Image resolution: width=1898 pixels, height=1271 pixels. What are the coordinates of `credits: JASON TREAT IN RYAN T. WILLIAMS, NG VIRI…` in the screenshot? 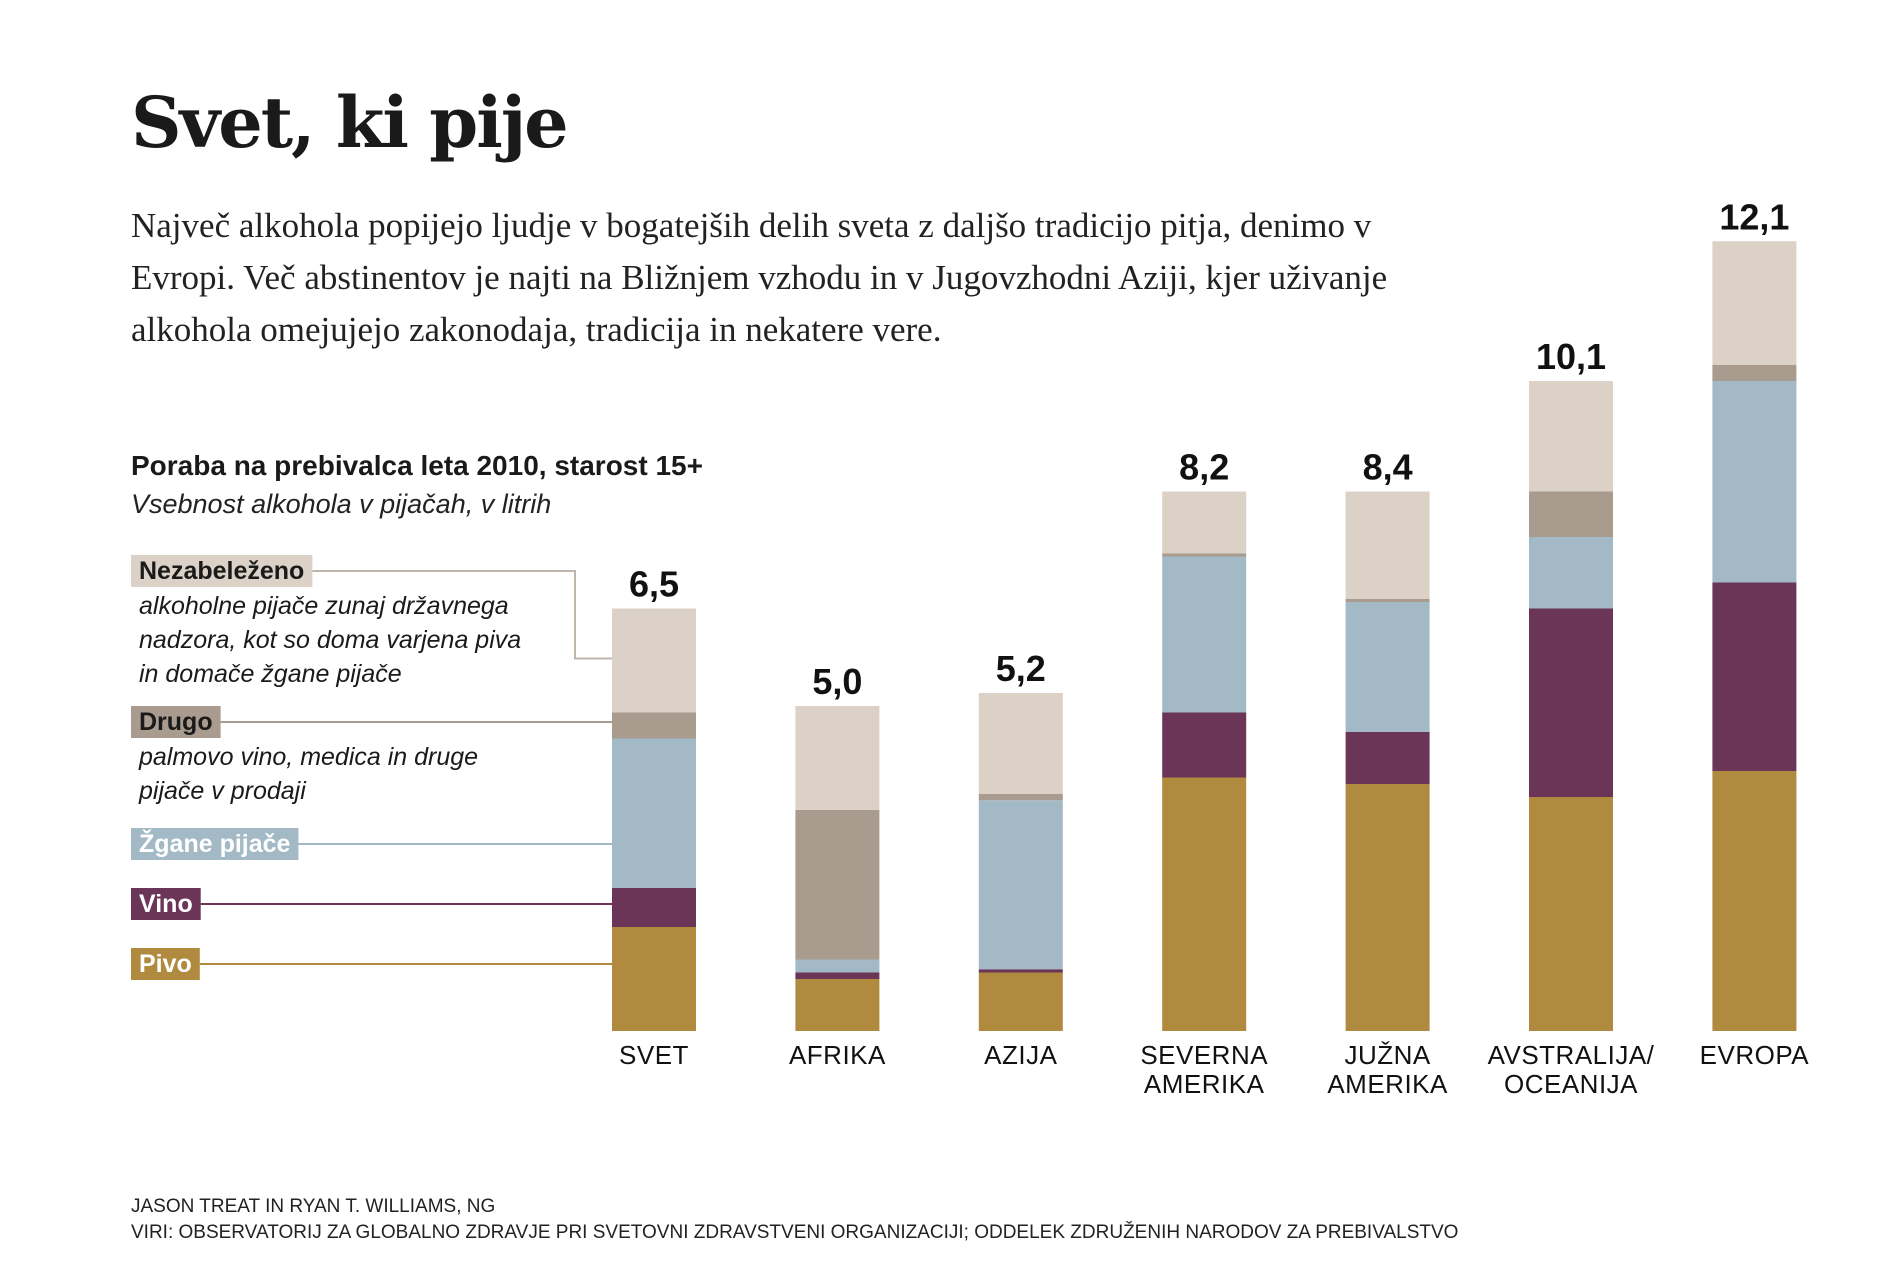 It's located at (794, 1220).